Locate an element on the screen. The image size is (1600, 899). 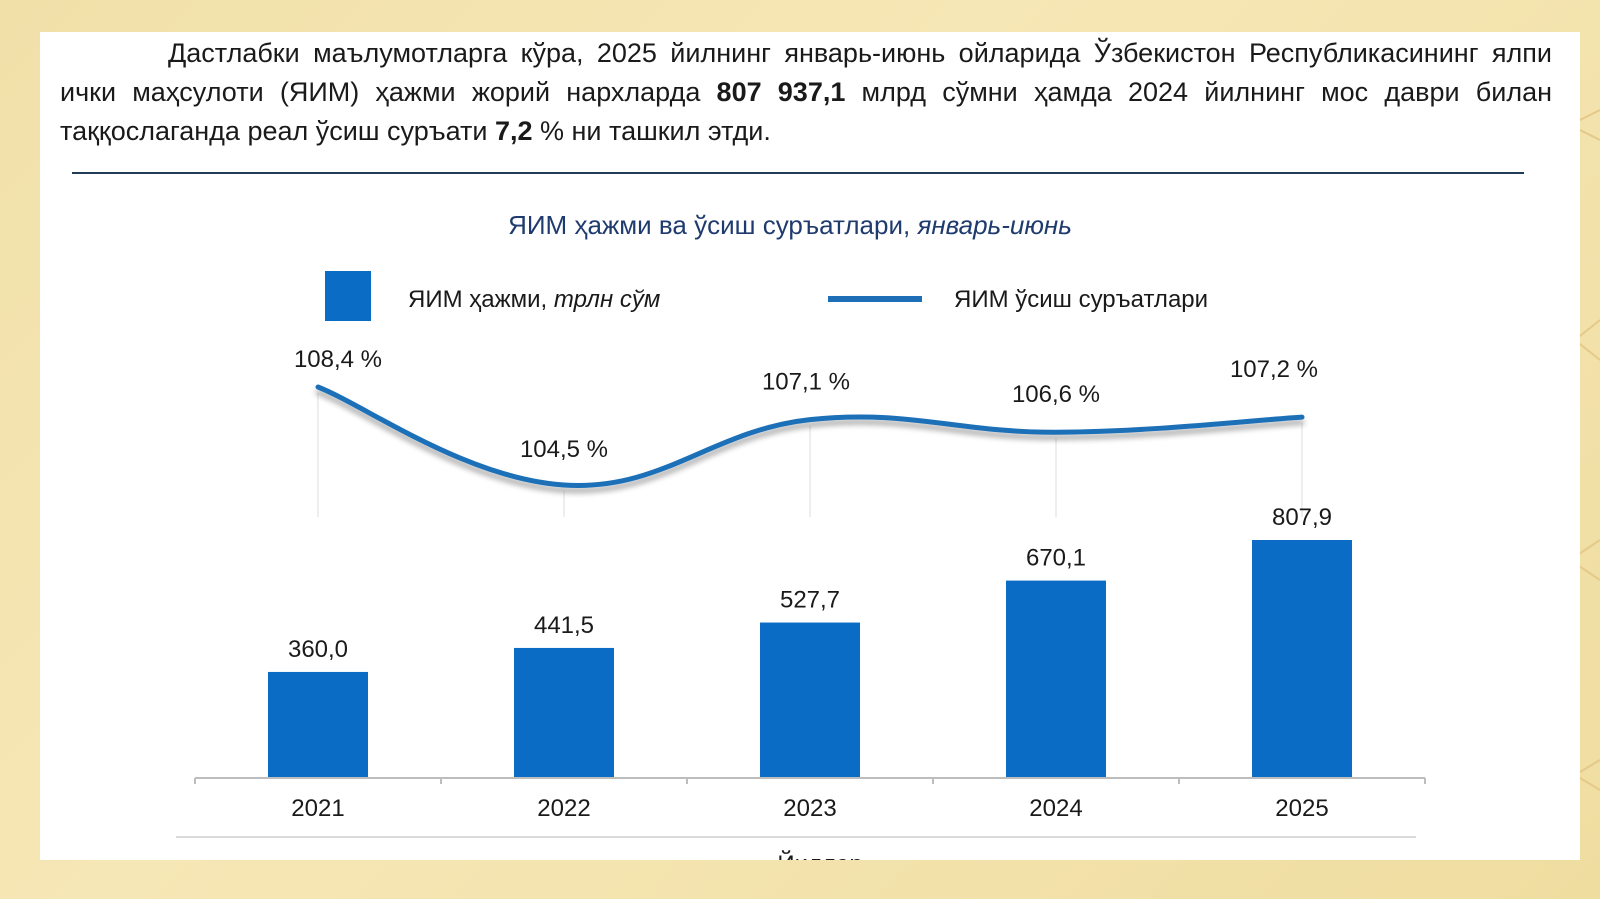
legend-line-label: ЯИМ ўсиш суръатлари is located at coordinates (1081, 299).